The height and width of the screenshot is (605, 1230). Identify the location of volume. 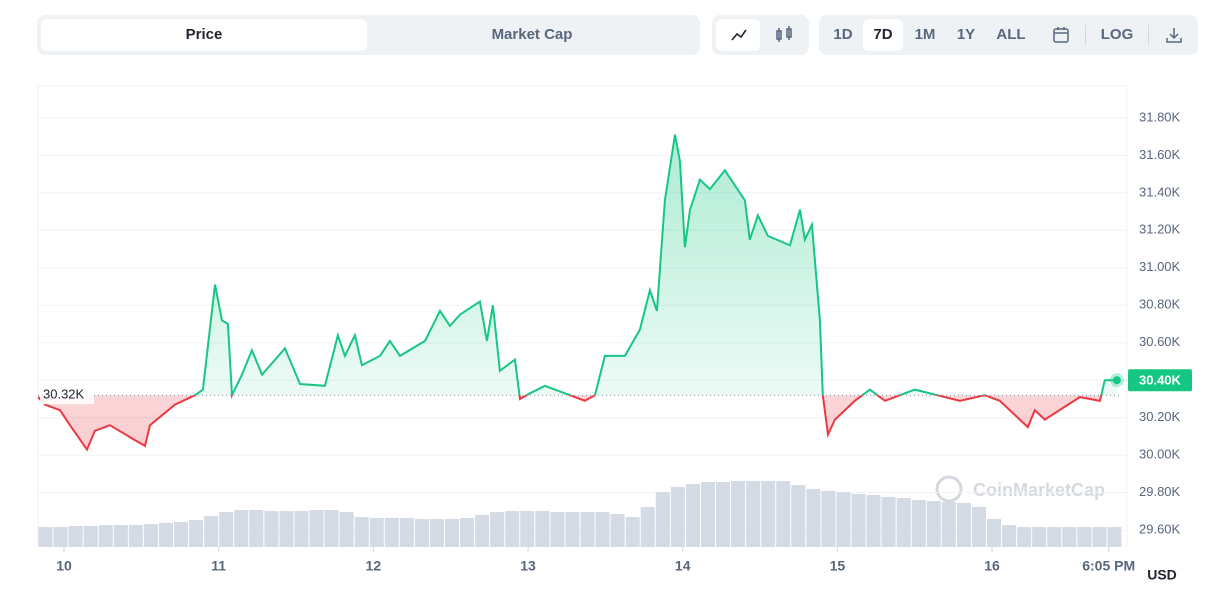
(580, 514).